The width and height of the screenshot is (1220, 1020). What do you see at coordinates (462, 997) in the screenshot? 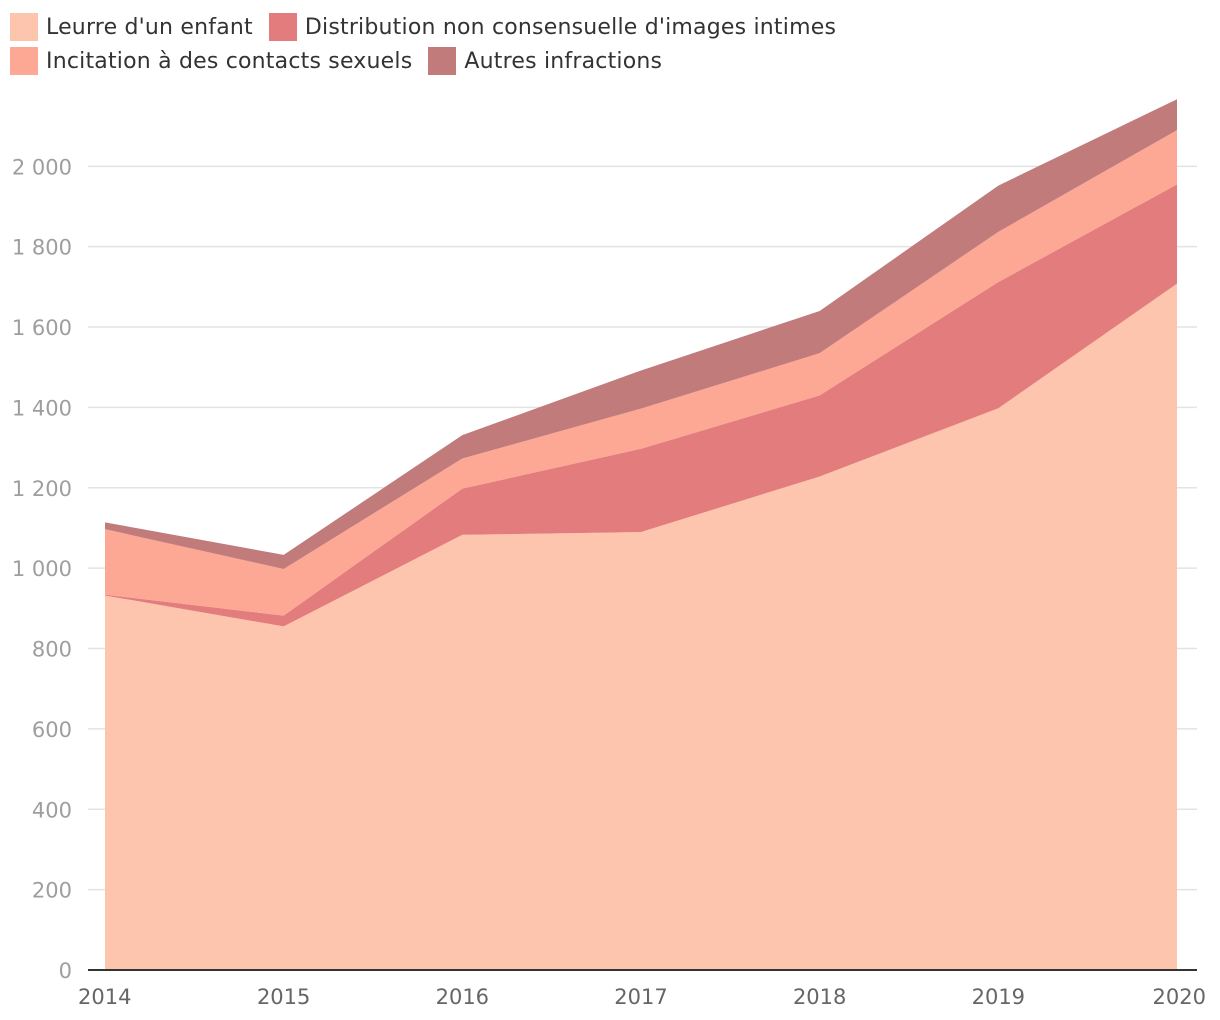
I see `x-tick-label: 2016` at bounding box center [462, 997].